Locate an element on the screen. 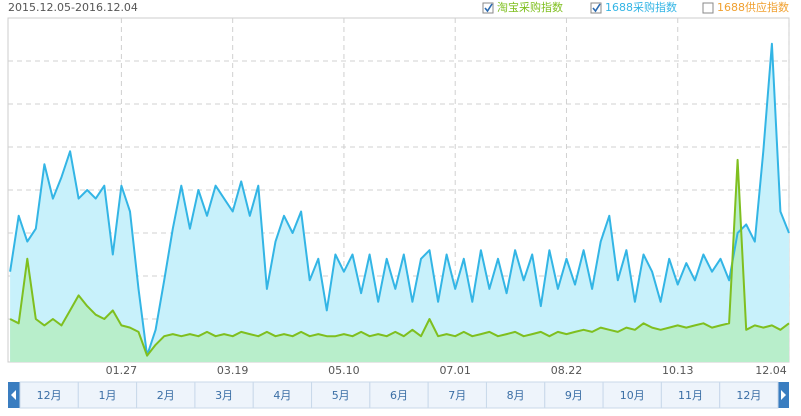 The height and width of the screenshot is (416, 801). nav-month: 7月 is located at coordinates (457, 395).